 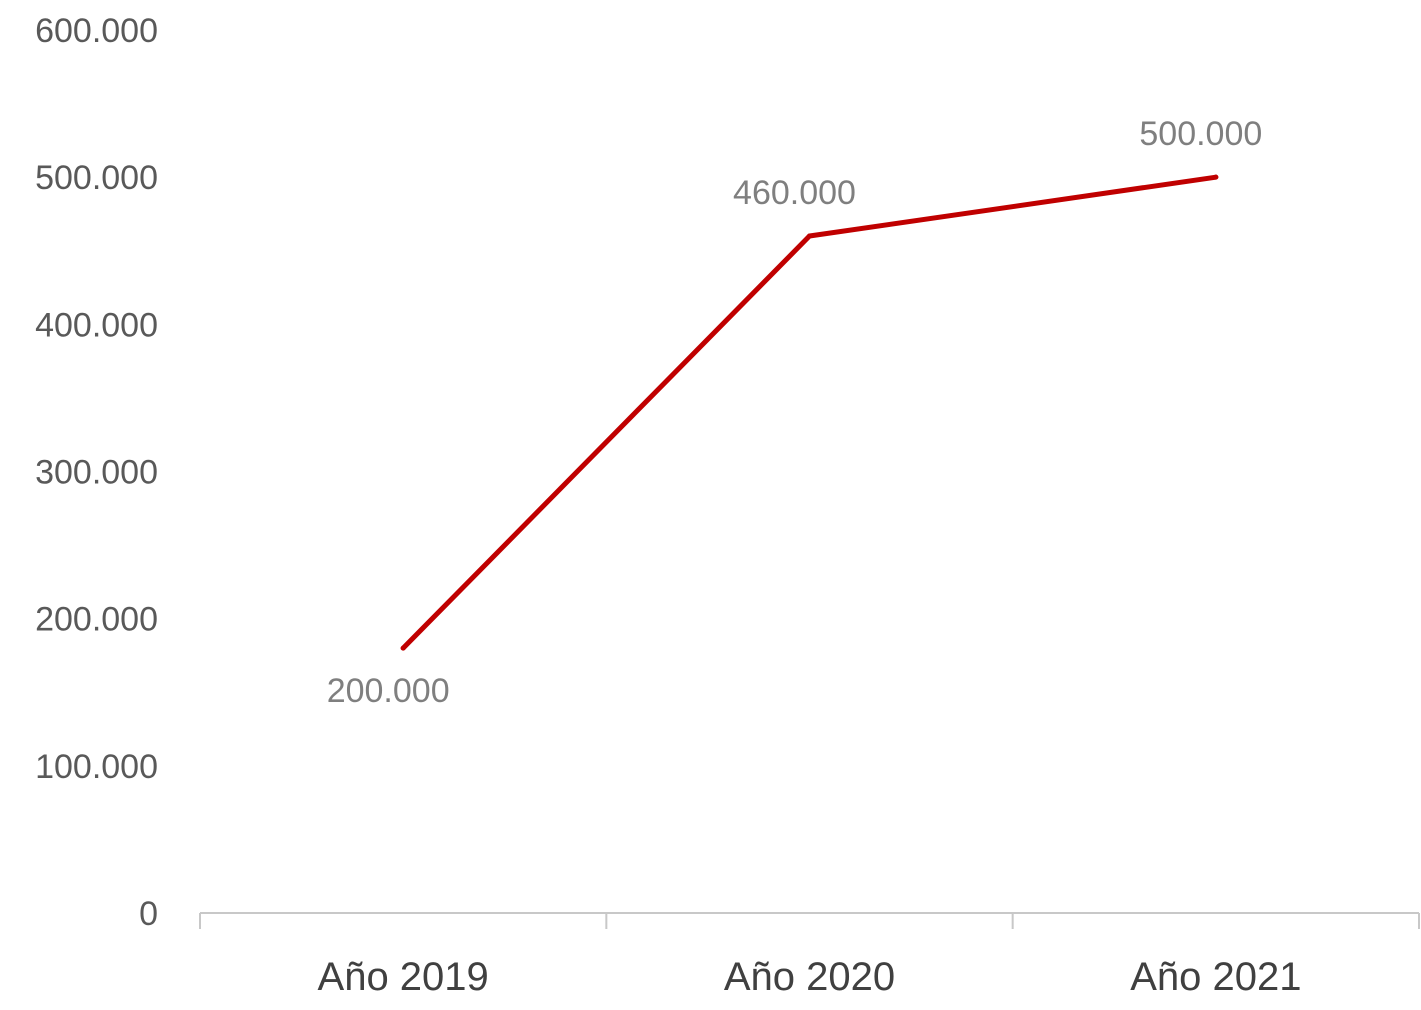 I want to click on x-category-label: Año 2019, so click(x=403, y=977).